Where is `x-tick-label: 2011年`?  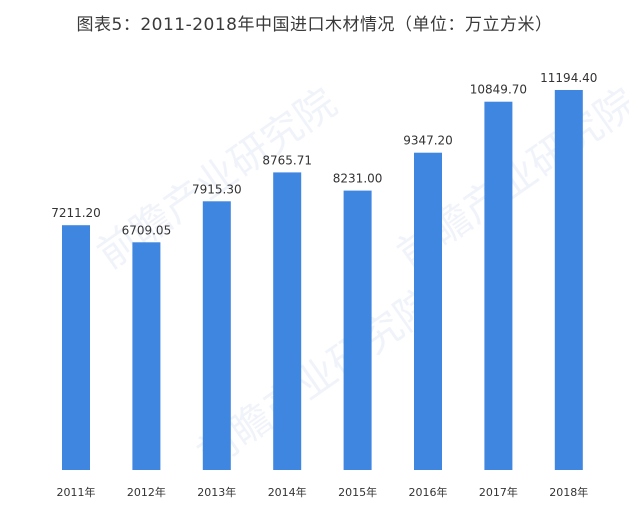 x-tick-label: 2011年 is located at coordinates (76, 492).